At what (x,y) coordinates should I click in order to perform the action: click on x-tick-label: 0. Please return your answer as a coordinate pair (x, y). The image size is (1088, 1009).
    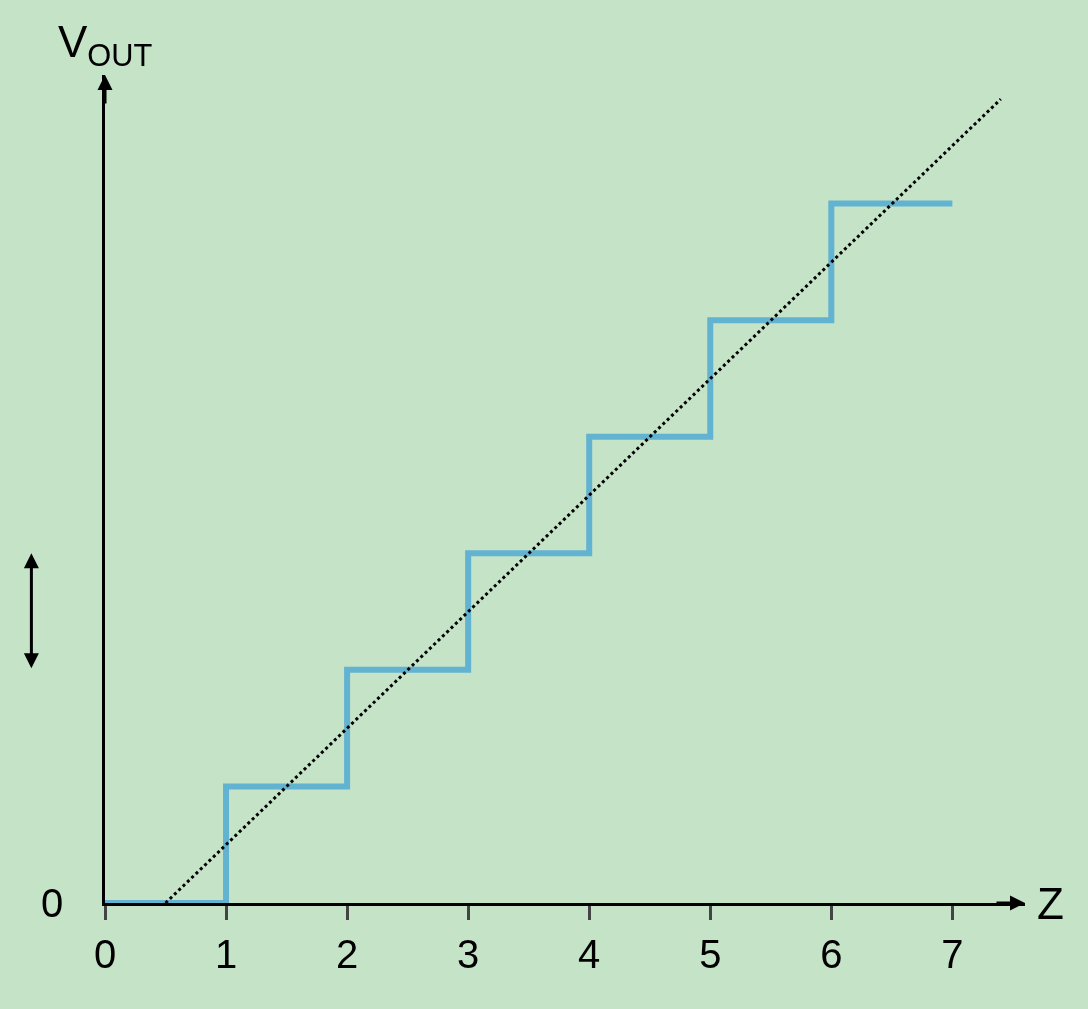
    Looking at the image, I should click on (105, 954).